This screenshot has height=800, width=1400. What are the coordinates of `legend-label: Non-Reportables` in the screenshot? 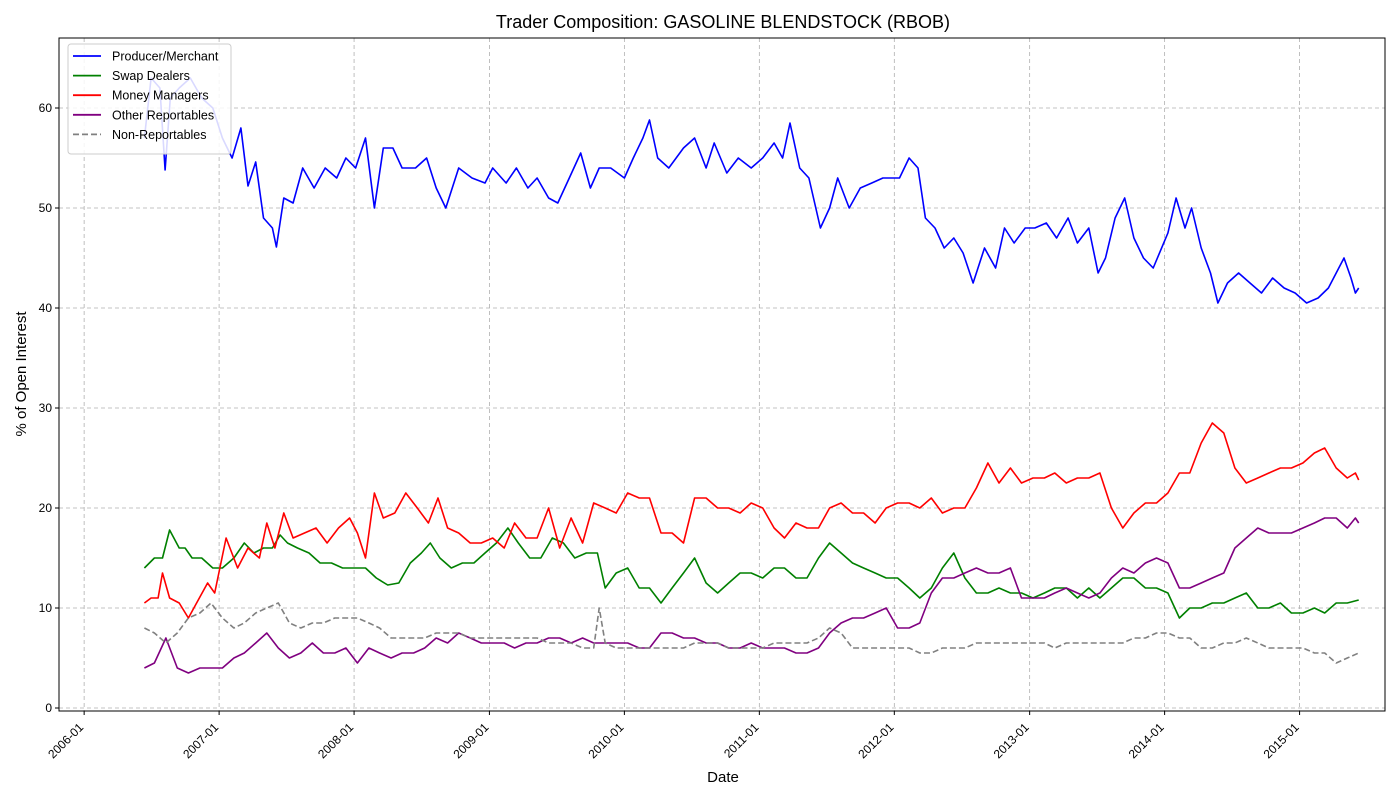 It's located at (159, 135).